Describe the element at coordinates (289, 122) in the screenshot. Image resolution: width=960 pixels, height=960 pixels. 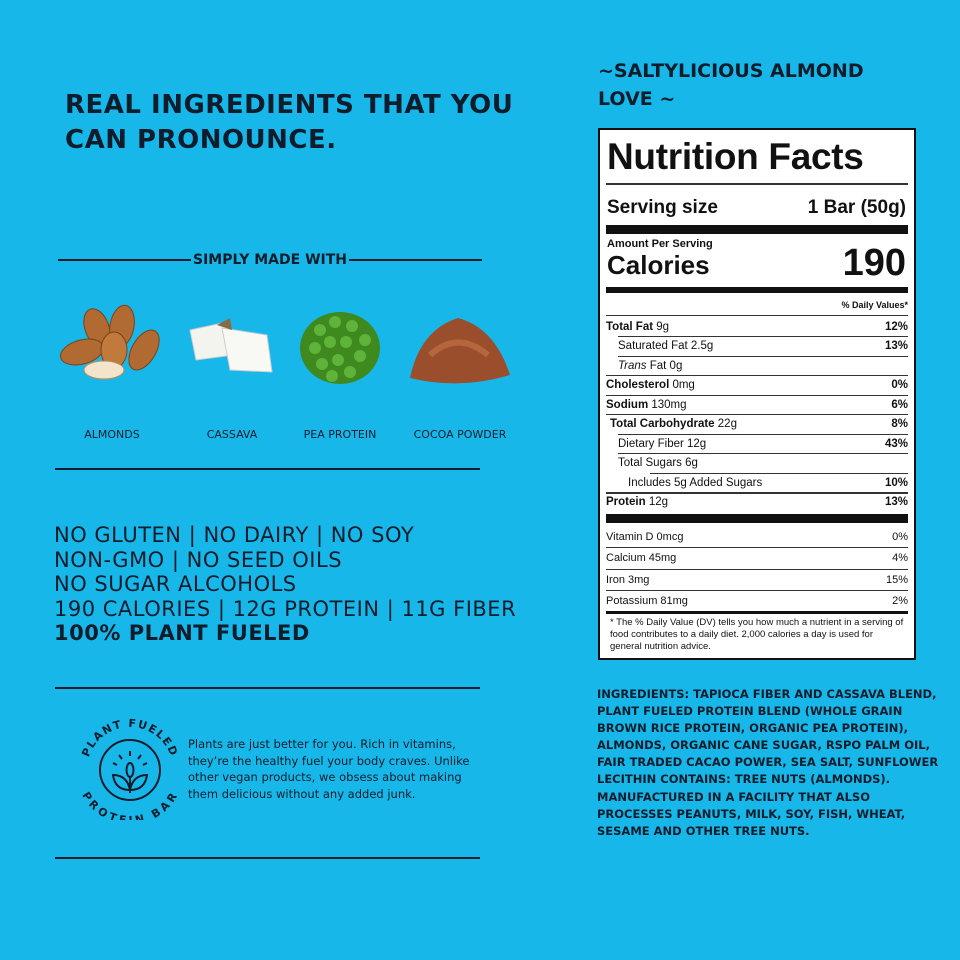
I see `page-title: REAL INGREDIENTS THAT YOU CAN PRONOUNCE.` at that location.